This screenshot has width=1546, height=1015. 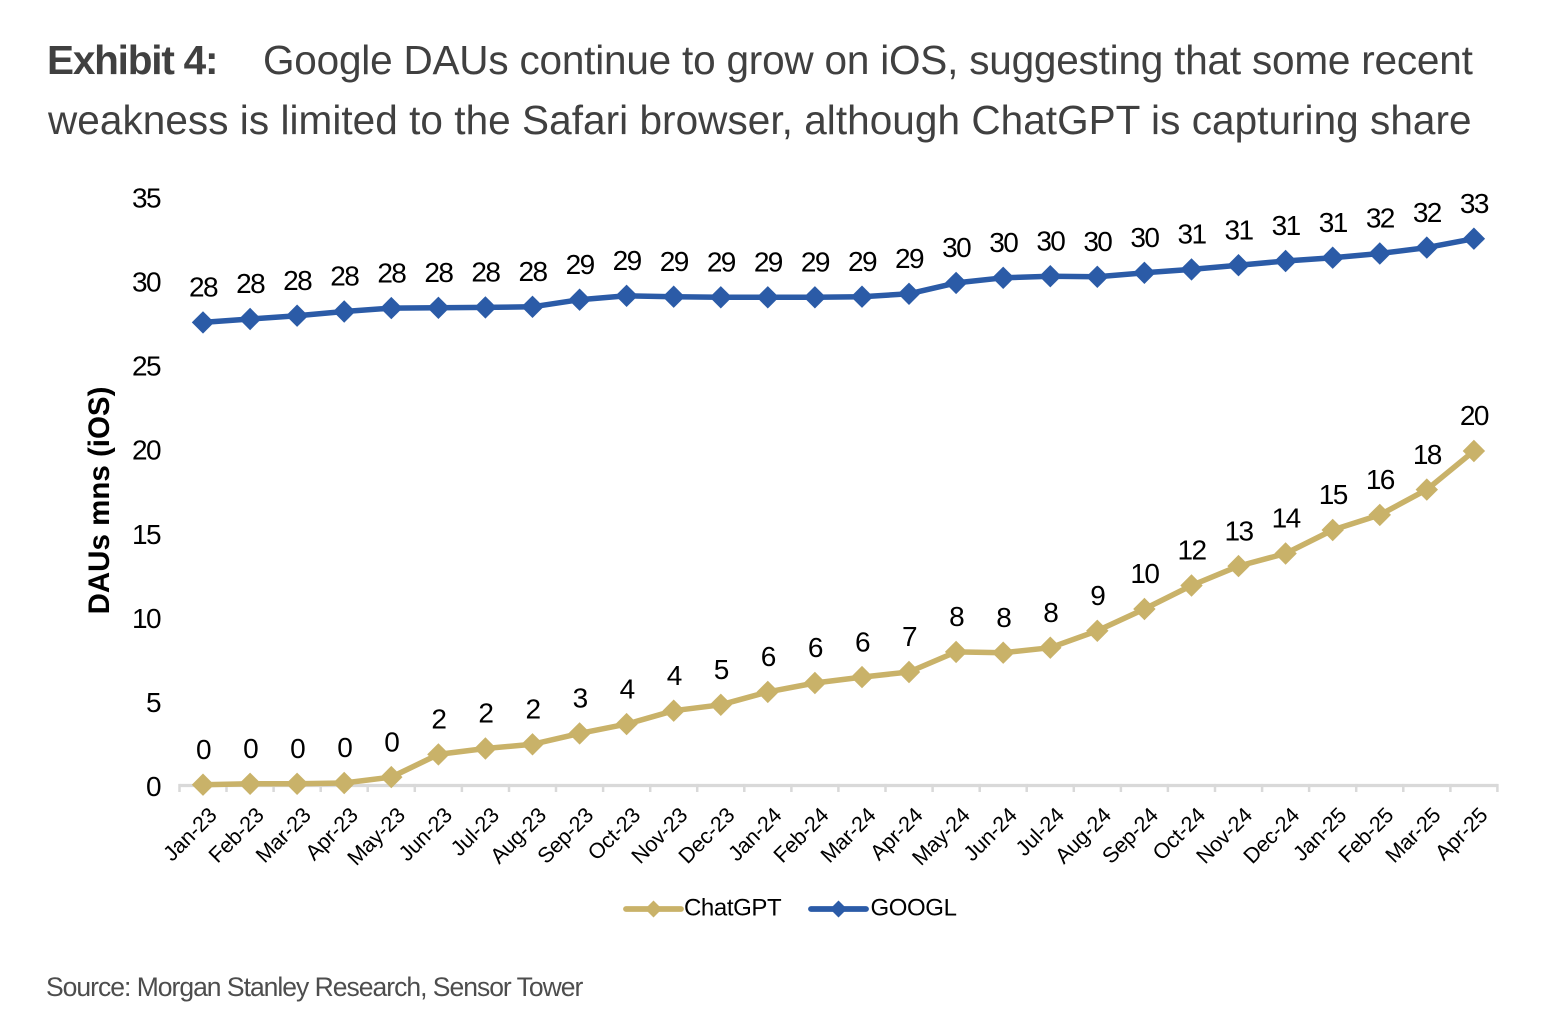 What do you see at coordinates (1192, 550) in the screenshot?
I see `svg-text: 12` at bounding box center [1192, 550].